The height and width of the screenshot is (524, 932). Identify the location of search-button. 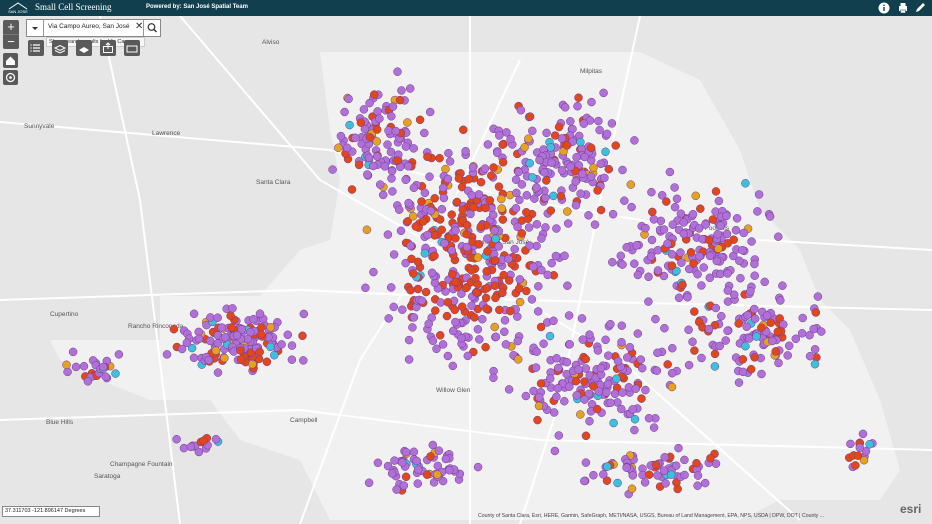
(152, 28).